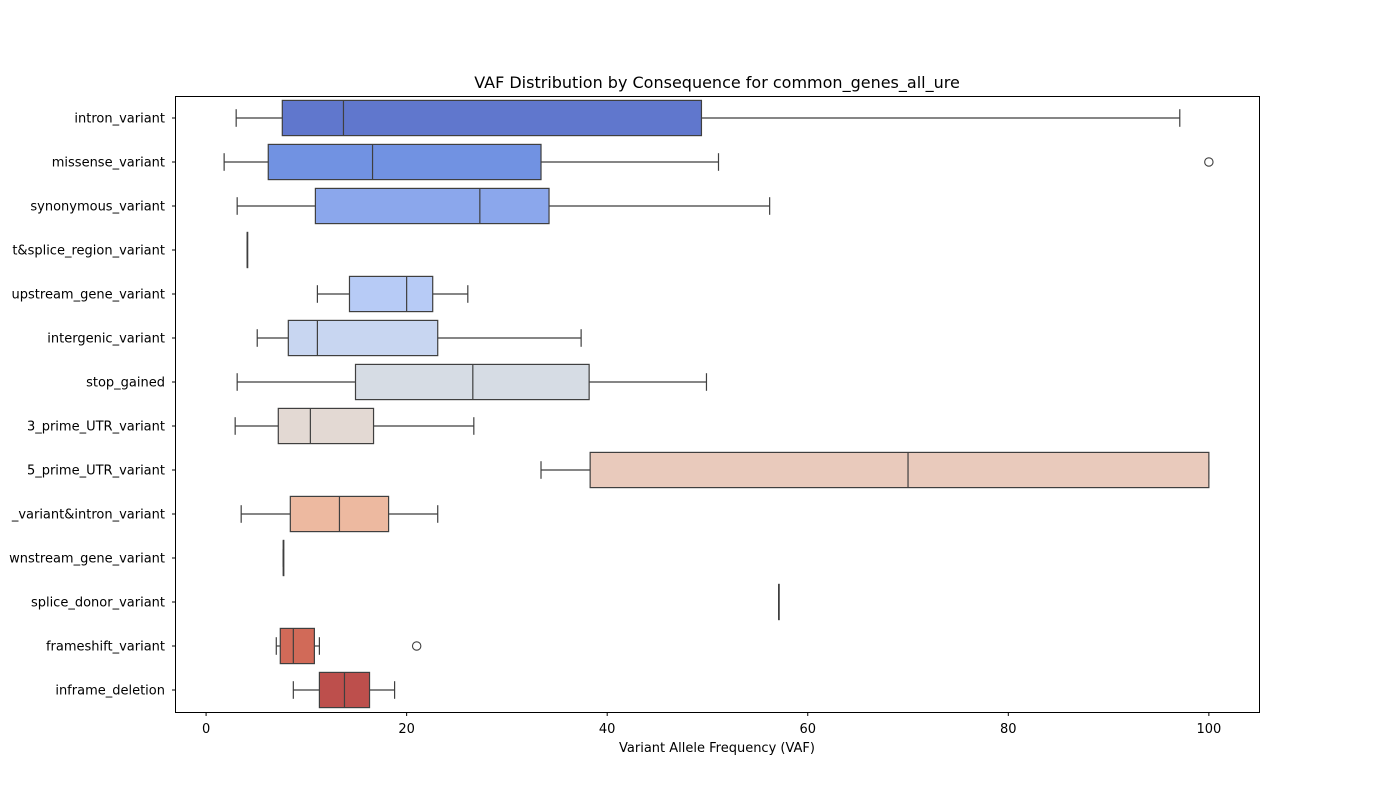 The image size is (1400, 804). I want to click on x-tick-label: 20, so click(406, 729).